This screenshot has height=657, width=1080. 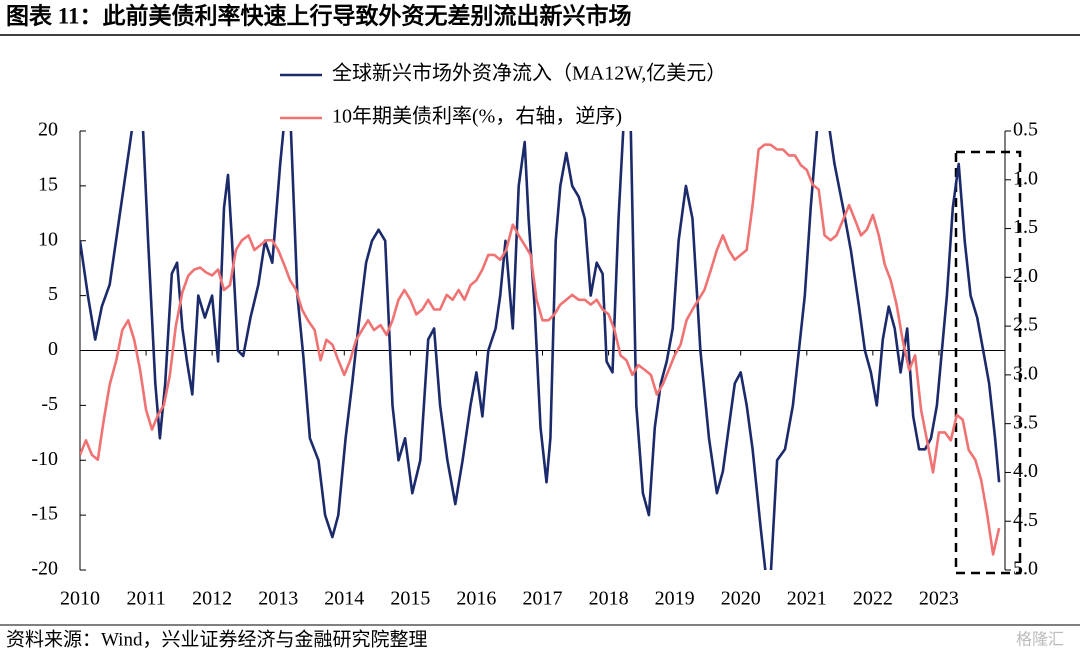 I want to click on x-tick-label: 2018, so click(x=609, y=599).